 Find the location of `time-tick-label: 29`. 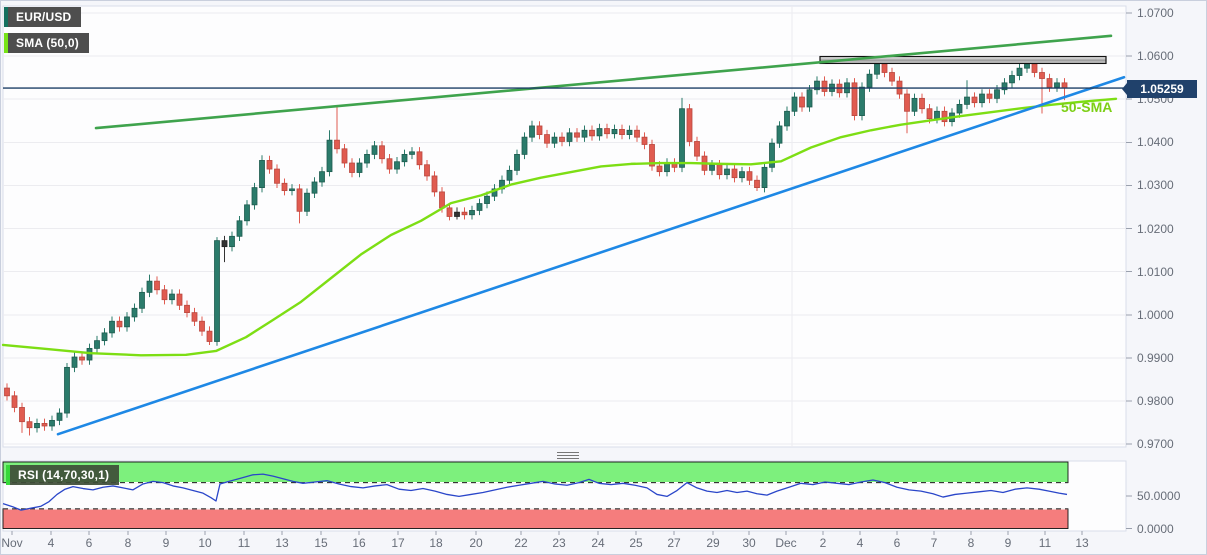

time-tick-label: 29 is located at coordinates (713, 543).